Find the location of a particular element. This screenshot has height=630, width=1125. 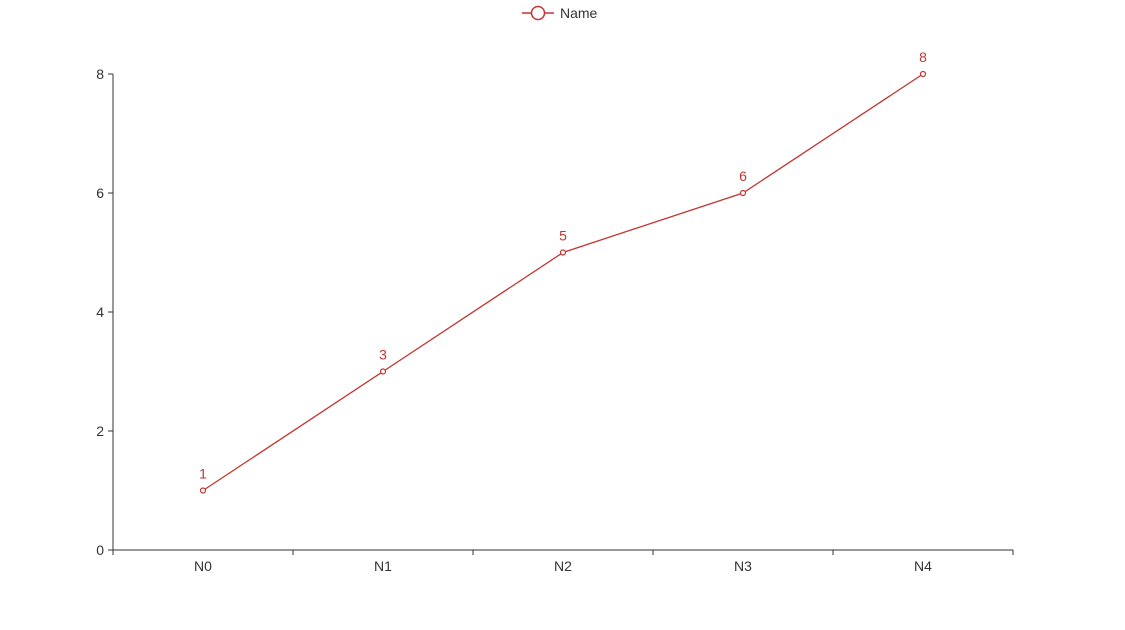

legend-circle-icon is located at coordinates (538, 13).